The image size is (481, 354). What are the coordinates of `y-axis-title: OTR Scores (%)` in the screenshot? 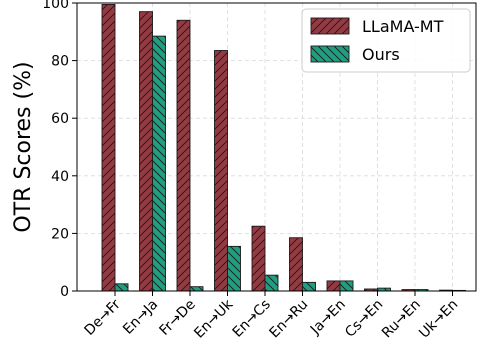 It's located at (23, 146).